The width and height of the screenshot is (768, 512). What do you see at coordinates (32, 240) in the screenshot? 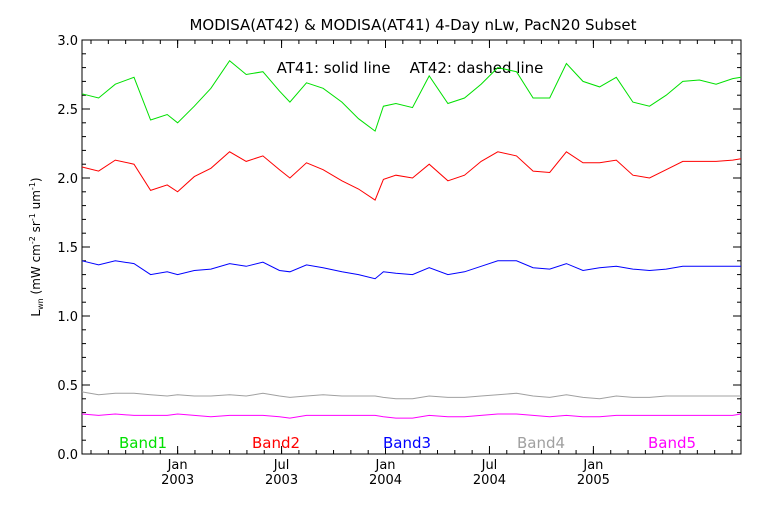
I see `y-label-exp1: -2` at bounding box center [32, 240].